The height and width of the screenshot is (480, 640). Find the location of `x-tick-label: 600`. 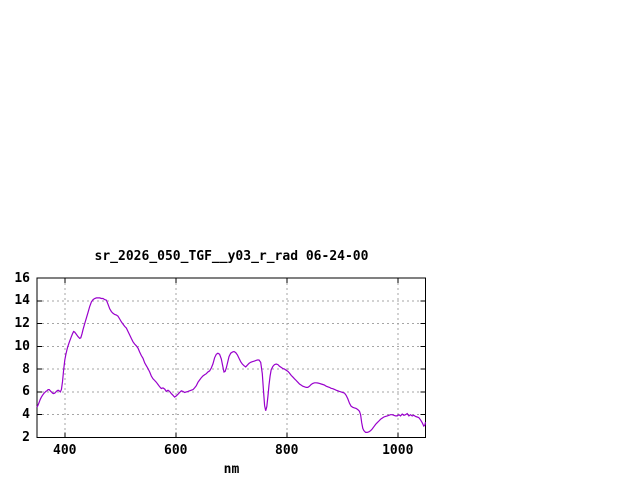

x-tick-label: 600 is located at coordinates (176, 450).